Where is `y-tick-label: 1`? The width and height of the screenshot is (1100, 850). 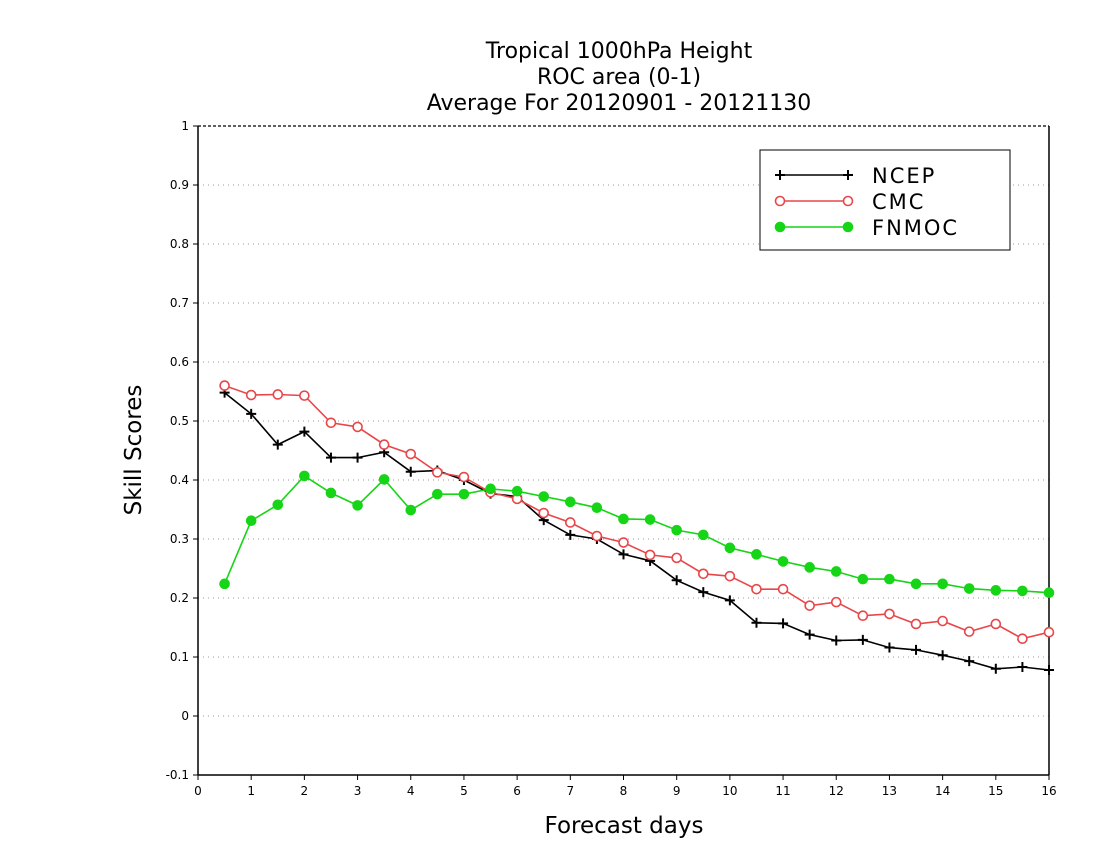
y-tick-label: 1 is located at coordinates (185, 126).